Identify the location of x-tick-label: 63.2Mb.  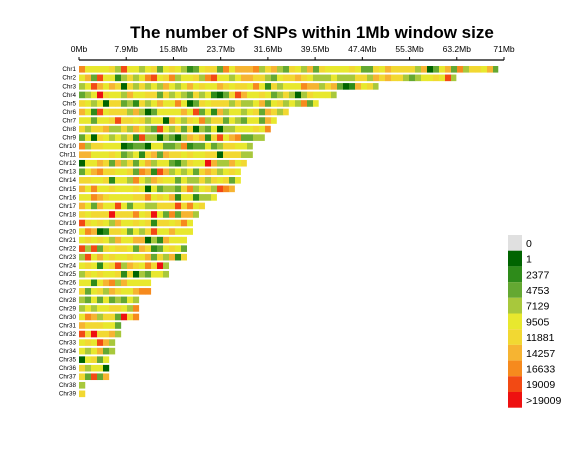
(457, 49).